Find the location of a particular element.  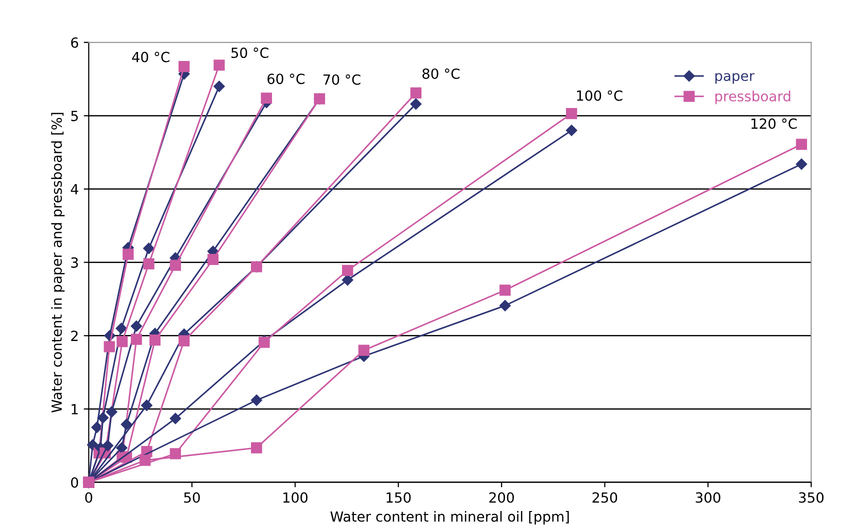

x-tick-label: 300 is located at coordinates (708, 497).